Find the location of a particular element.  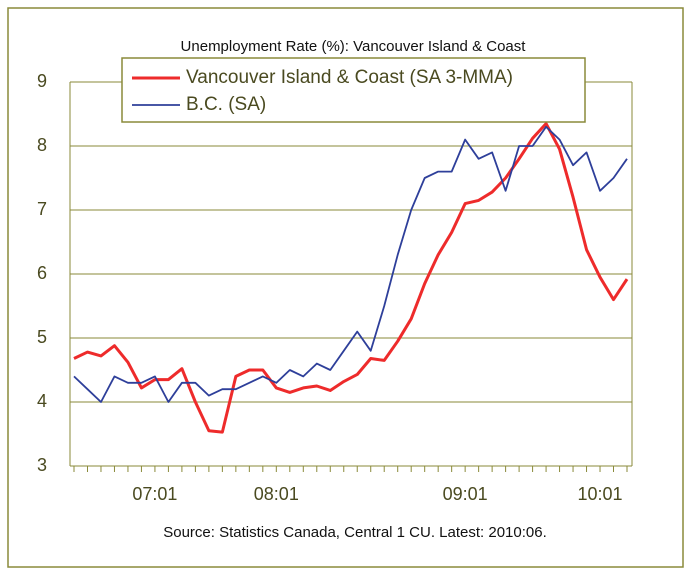

y-tick-label: 3 is located at coordinates (42, 465).